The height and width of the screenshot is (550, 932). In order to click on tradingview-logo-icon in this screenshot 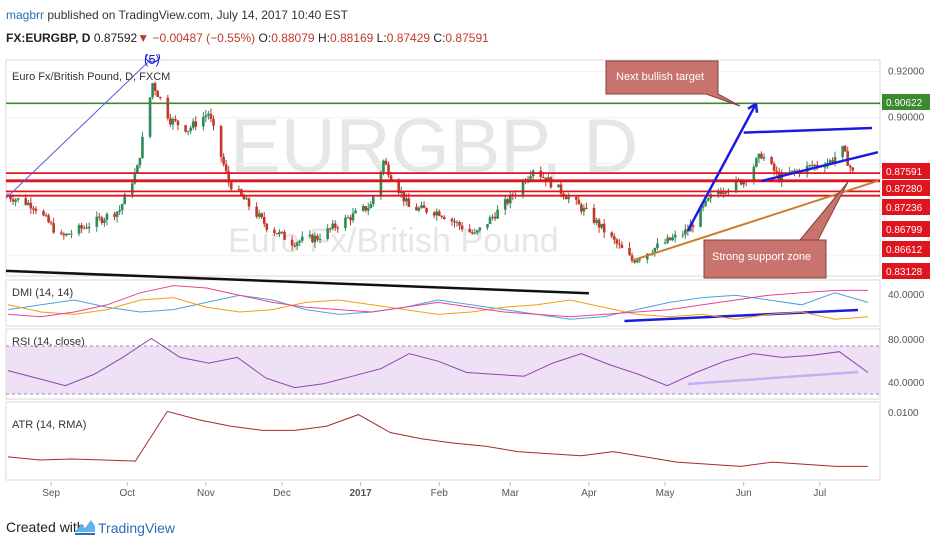, I will do `click(85, 527)`.